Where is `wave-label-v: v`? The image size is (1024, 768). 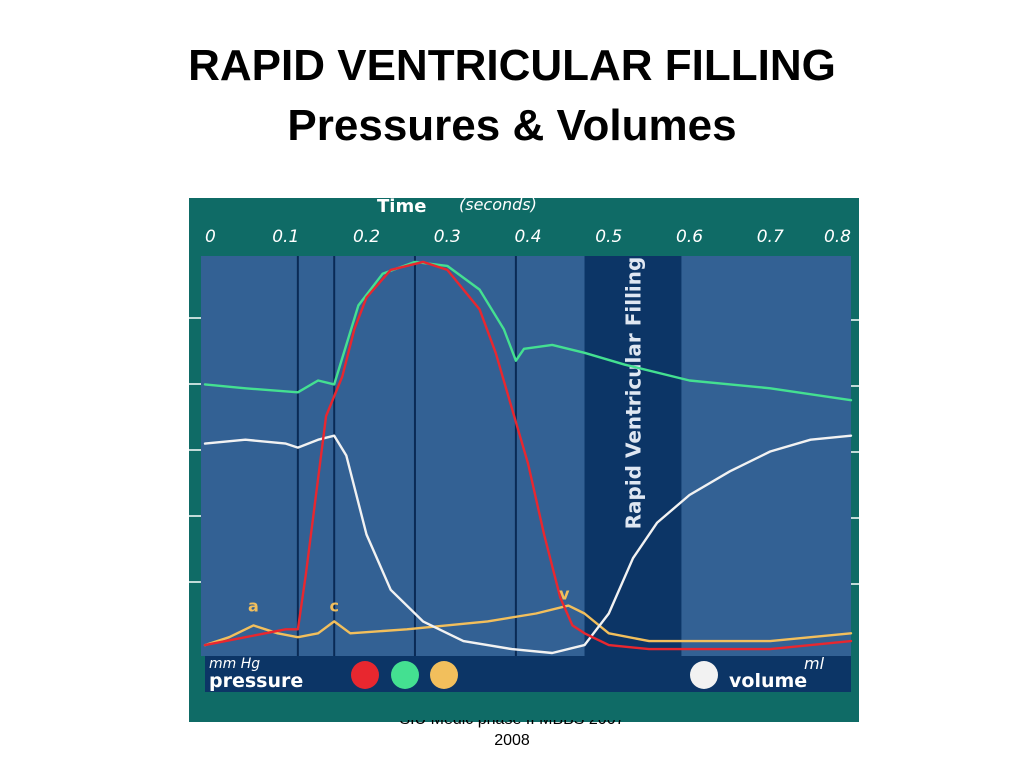
wave-label-v: v is located at coordinates (564, 594).